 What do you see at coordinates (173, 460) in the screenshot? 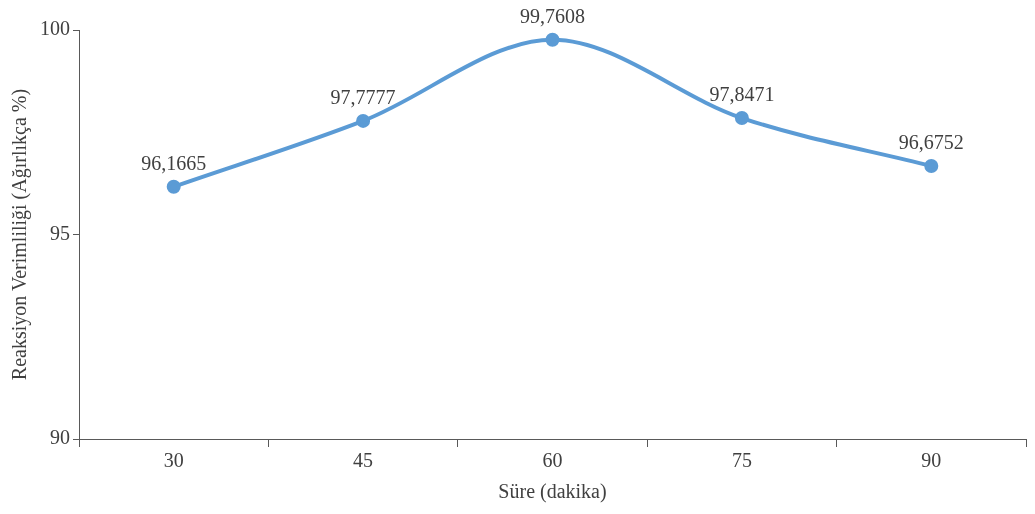
I see `x-tick-label: 30` at bounding box center [173, 460].